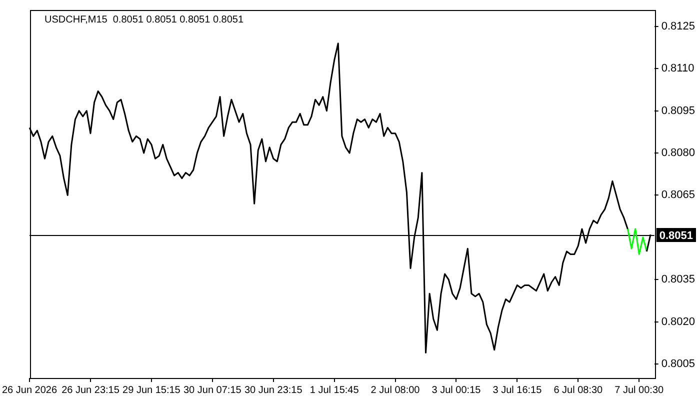 This screenshot has height=400, width=700. What do you see at coordinates (273, 390) in the screenshot?
I see `x-tick-label: 30 Jun 23:15` at bounding box center [273, 390].